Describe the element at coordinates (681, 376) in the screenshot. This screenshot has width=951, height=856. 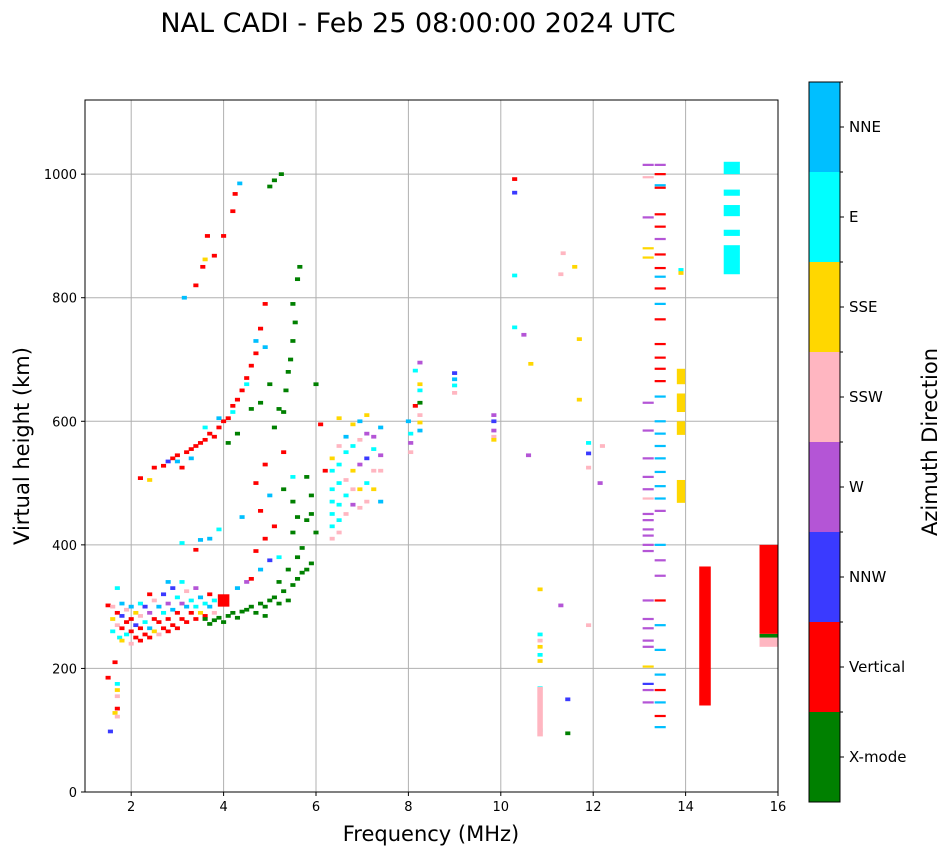
I see `data-block-sse` at that location.